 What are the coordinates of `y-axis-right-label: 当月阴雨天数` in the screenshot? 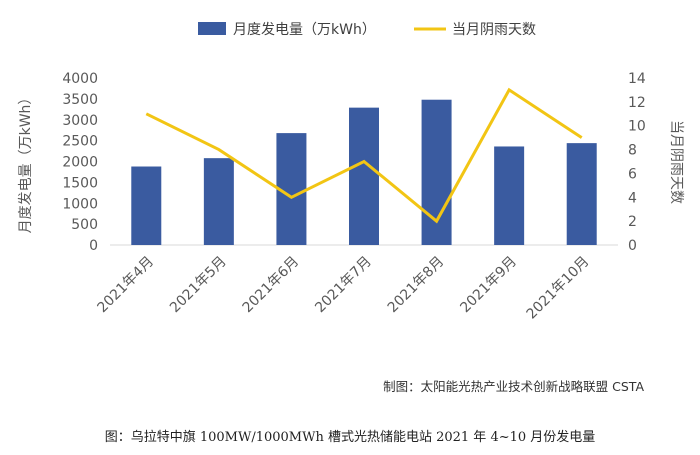 It's located at (676, 162).